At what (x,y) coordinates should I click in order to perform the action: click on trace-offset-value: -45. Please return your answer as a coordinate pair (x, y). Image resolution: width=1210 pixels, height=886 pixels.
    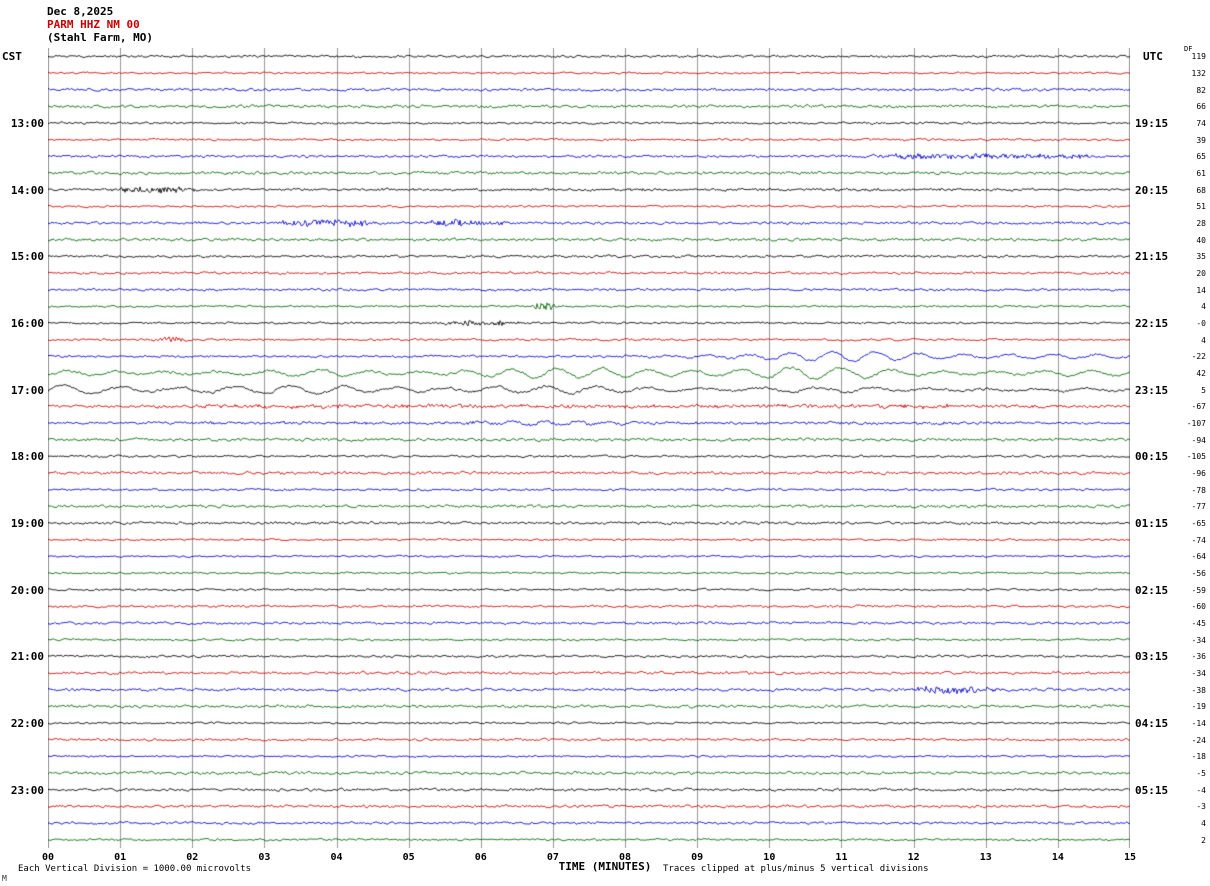
    Looking at the image, I should click on (1198, 623).